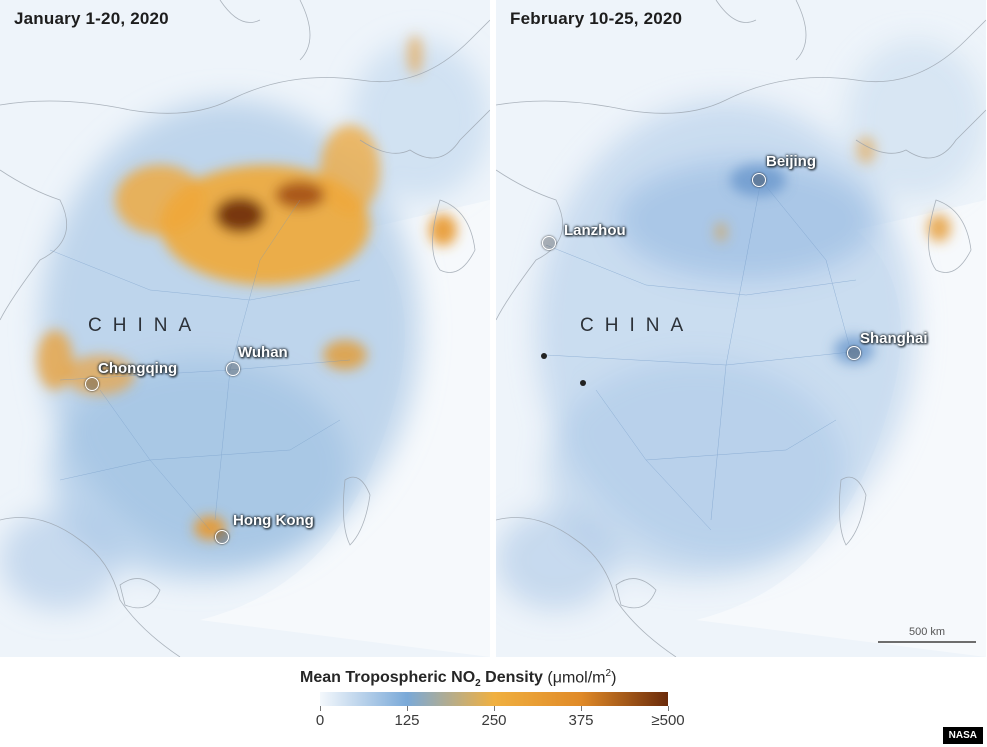  Describe the element at coordinates (894, 338) in the screenshot. I see `city-label-shanghai: Shanghai` at that location.